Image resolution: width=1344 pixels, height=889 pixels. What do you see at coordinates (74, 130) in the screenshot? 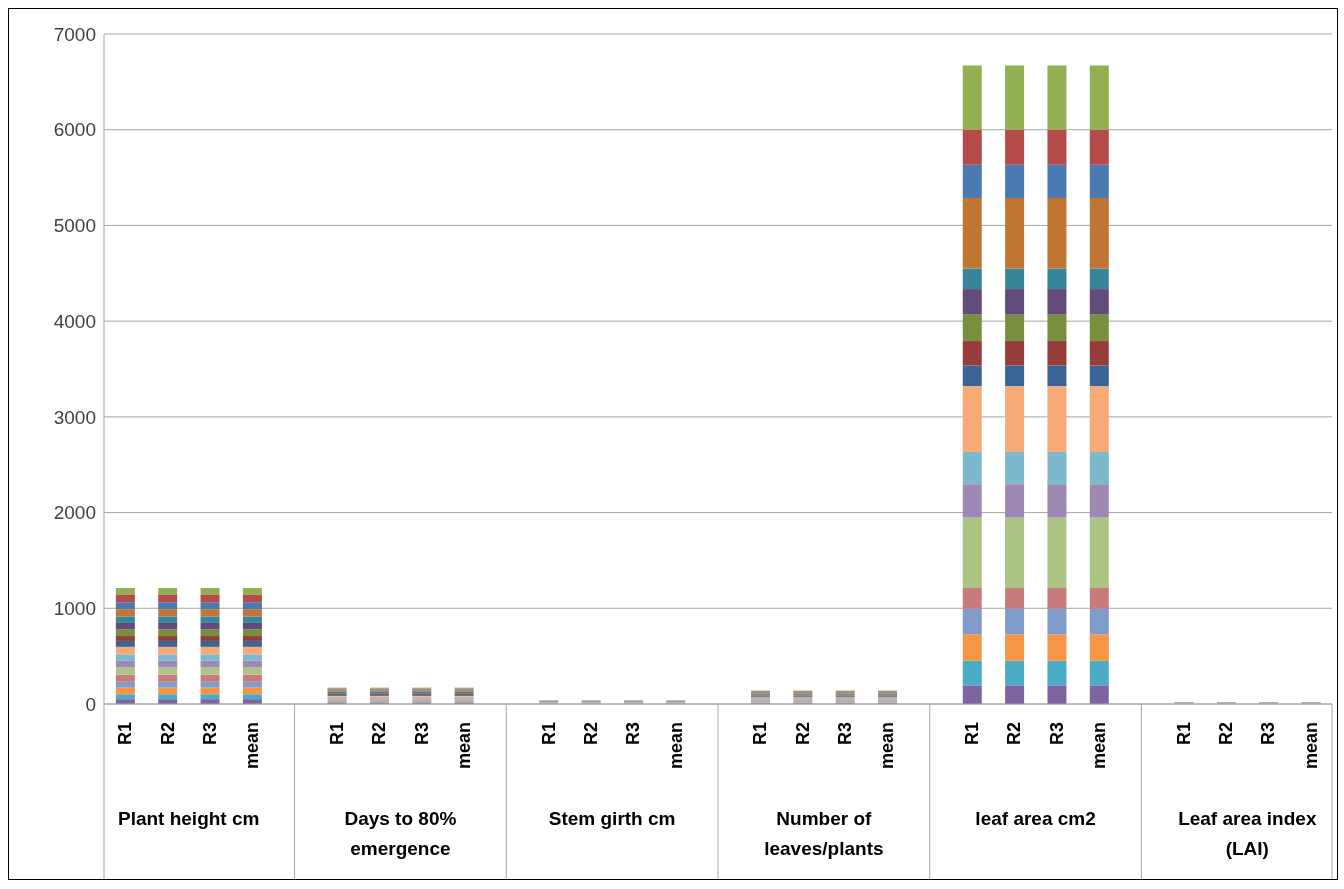
I see `y-tick-label: 6000` at bounding box center [74, 130].